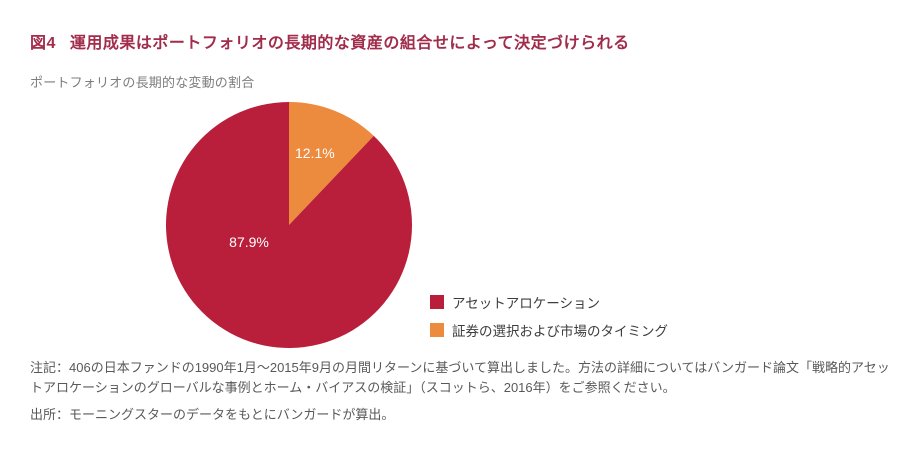 The width and height of the screenshot is (922, 449). What do you see at coordinates (349, 43) in the screenshot?
I see `figure-title: 運用成果はポートフォリオの長期的な資産の組合せによって決定づけられる` at bounding box center [349, 43].